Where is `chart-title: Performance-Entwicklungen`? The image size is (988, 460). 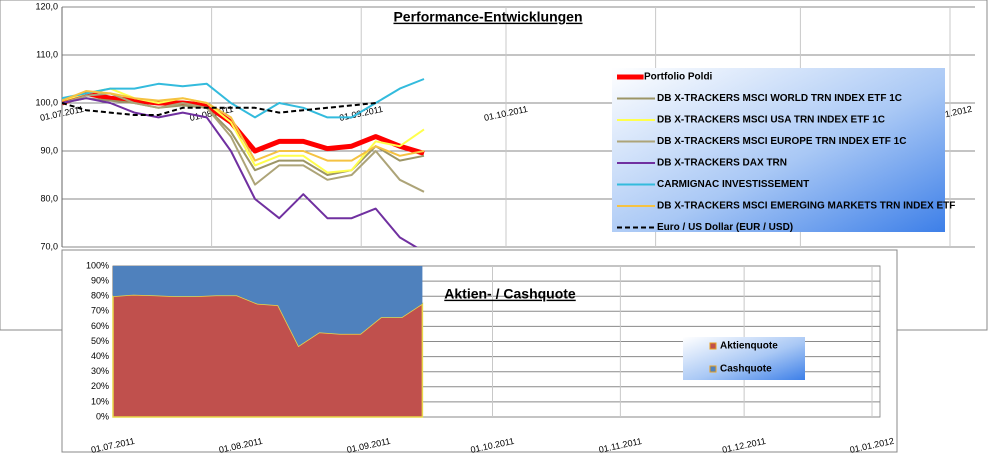 chart-title: Performance-Entwicklungen is located at coordinates (487, 17).